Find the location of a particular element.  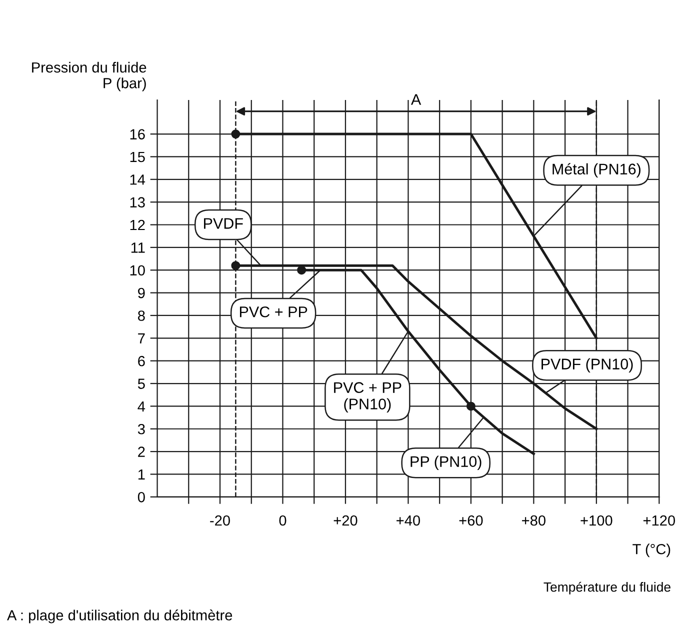

annotation: PP (PN10) is located at coordinates (446, 463).